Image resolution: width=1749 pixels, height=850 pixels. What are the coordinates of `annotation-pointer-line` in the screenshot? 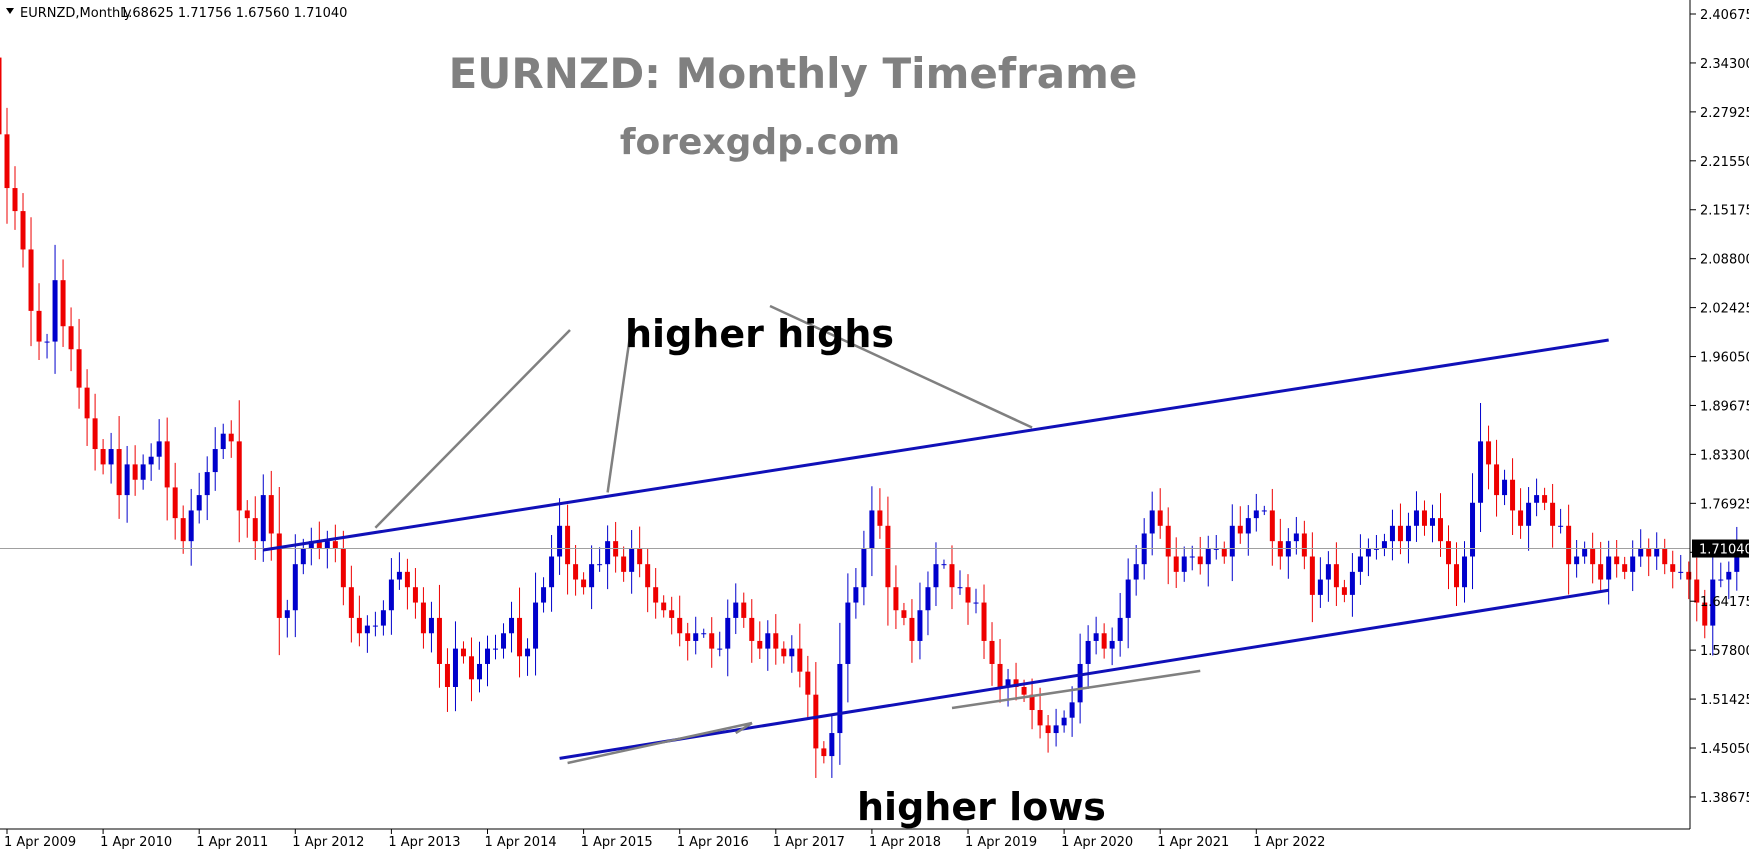 It's located at (472, 429).